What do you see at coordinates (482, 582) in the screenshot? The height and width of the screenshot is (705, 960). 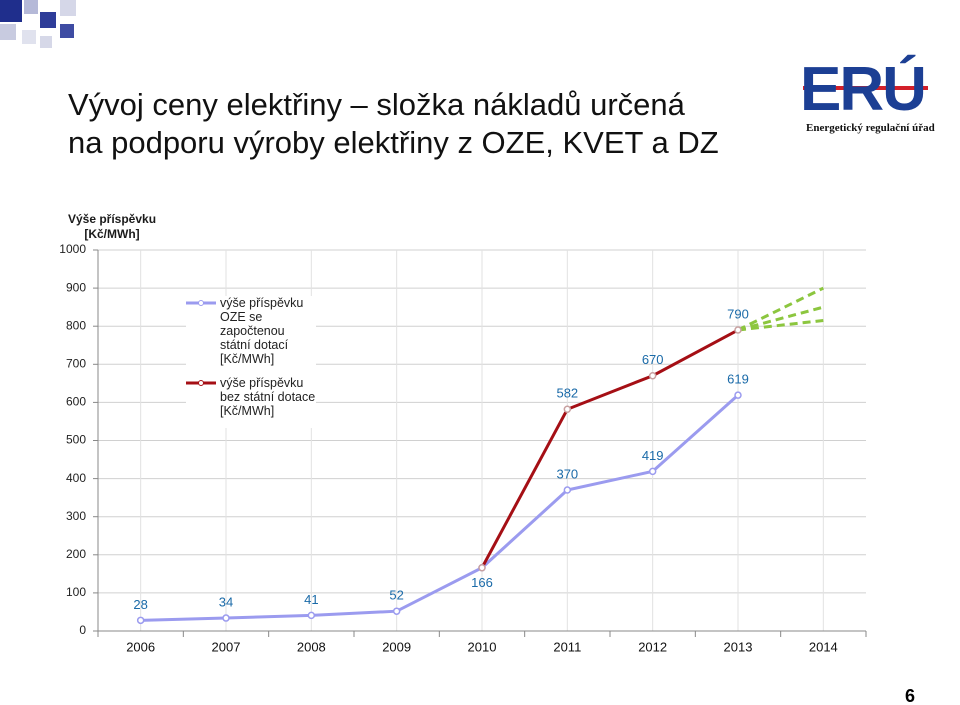 I see `data-label: 166` at bounding box center [482, 582].